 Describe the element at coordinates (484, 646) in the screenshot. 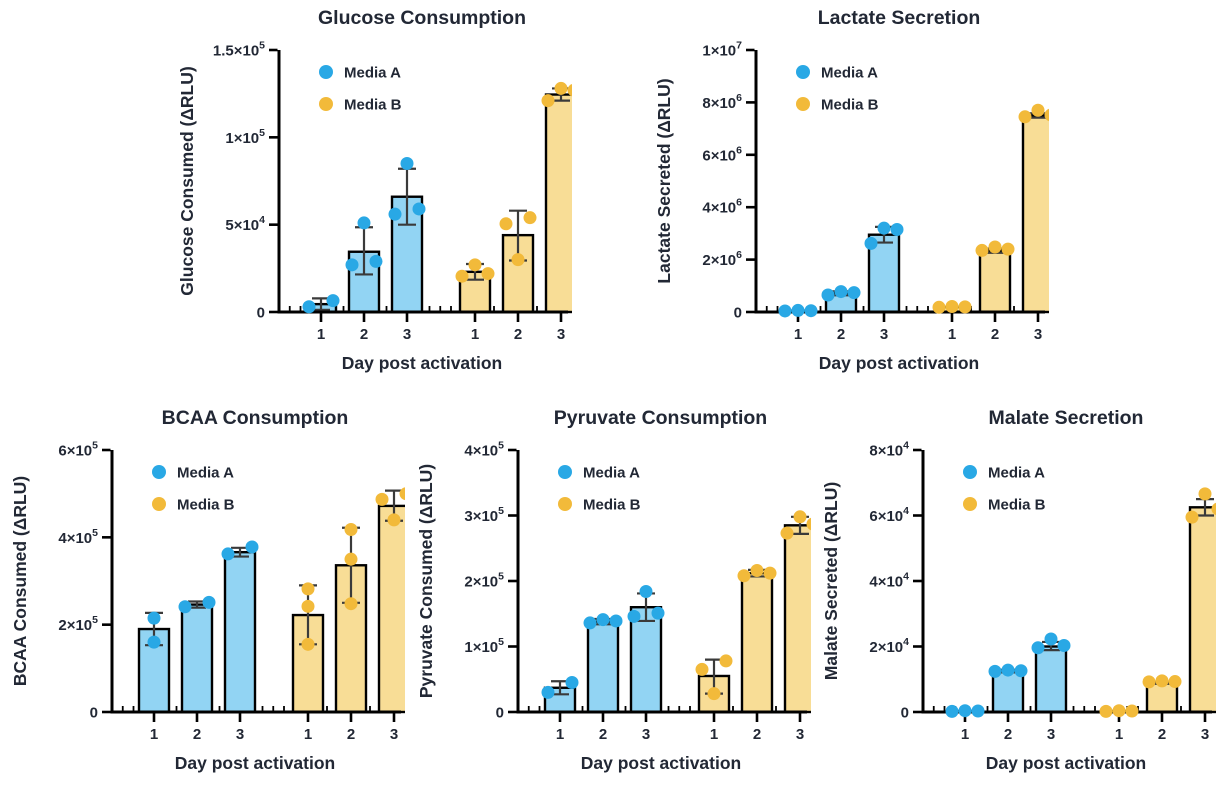

I see `y-tick-label: 1×10⁵` at that location.